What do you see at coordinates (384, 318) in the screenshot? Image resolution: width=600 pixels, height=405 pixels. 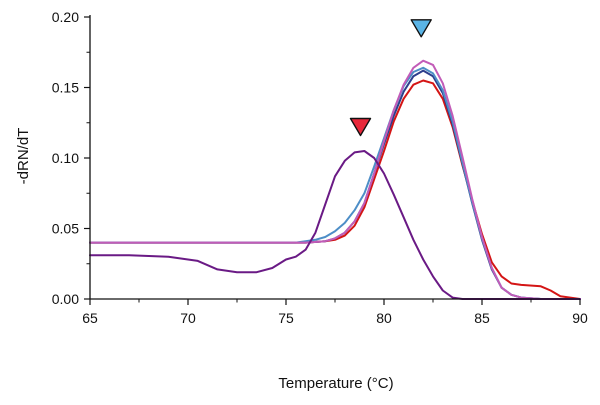 I see `x-tick-label: 80` at bounding box center [384, 318].